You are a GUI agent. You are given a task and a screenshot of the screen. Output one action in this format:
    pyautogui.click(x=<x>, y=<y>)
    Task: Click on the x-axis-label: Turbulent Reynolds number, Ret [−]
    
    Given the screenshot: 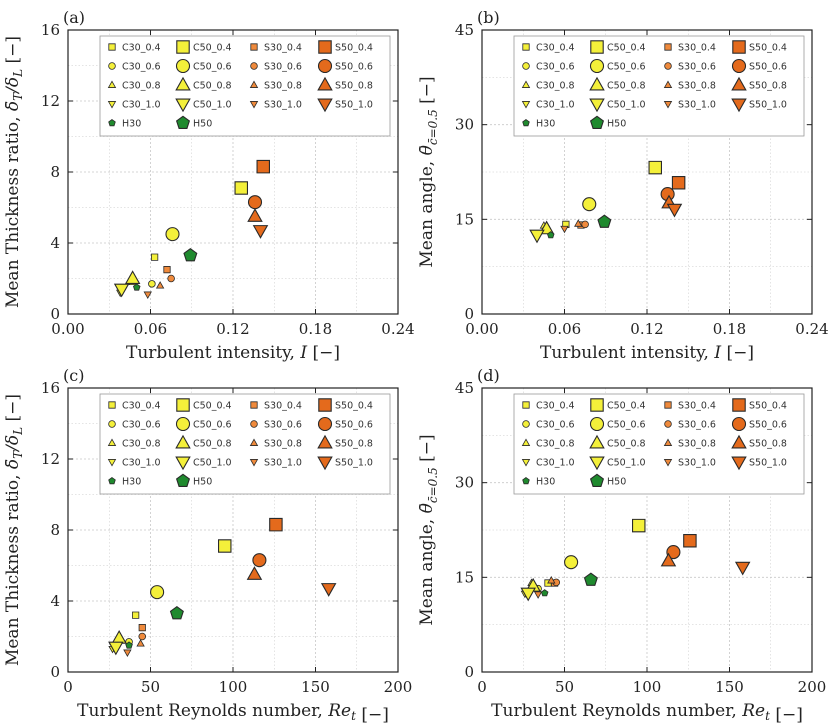 What is the action you would take?
    pyautogui.click(x=647, y=713)
    